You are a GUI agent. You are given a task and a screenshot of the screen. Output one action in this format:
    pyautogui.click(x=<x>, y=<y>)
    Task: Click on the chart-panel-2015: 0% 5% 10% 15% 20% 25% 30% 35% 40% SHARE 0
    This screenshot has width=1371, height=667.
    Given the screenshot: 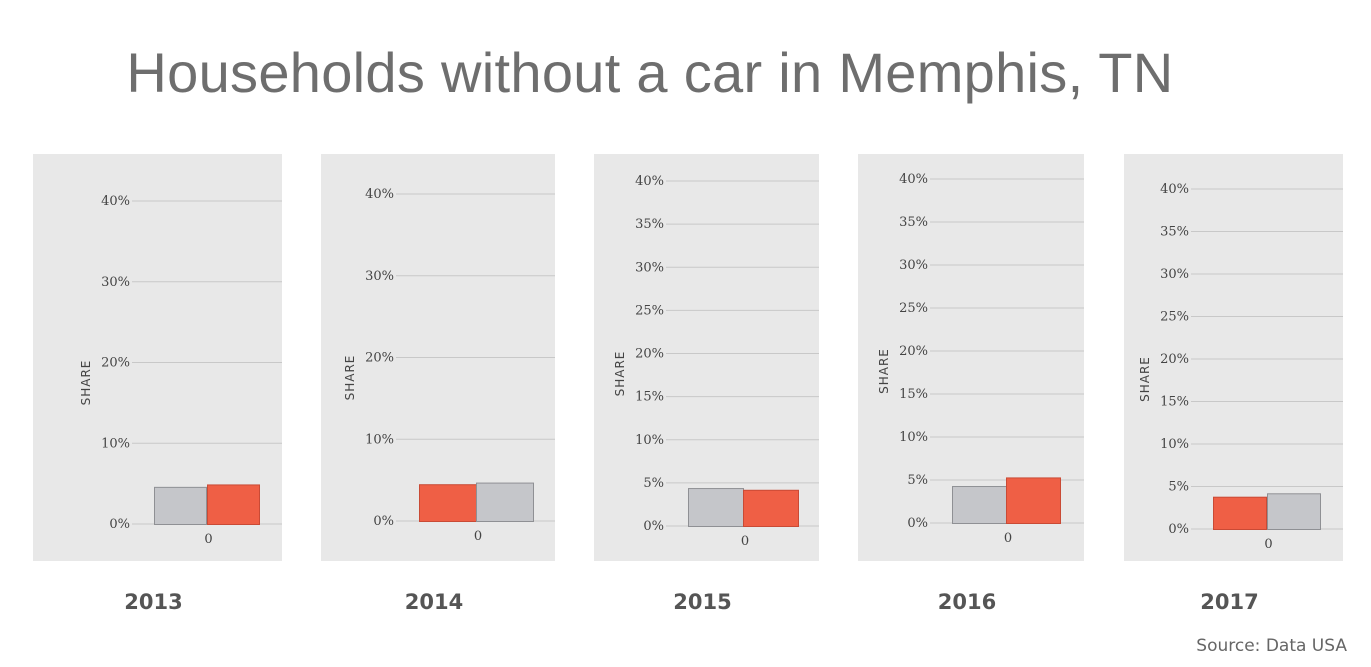 What is the action you would take?
    pyautogui.click(x=706, y=357)
    